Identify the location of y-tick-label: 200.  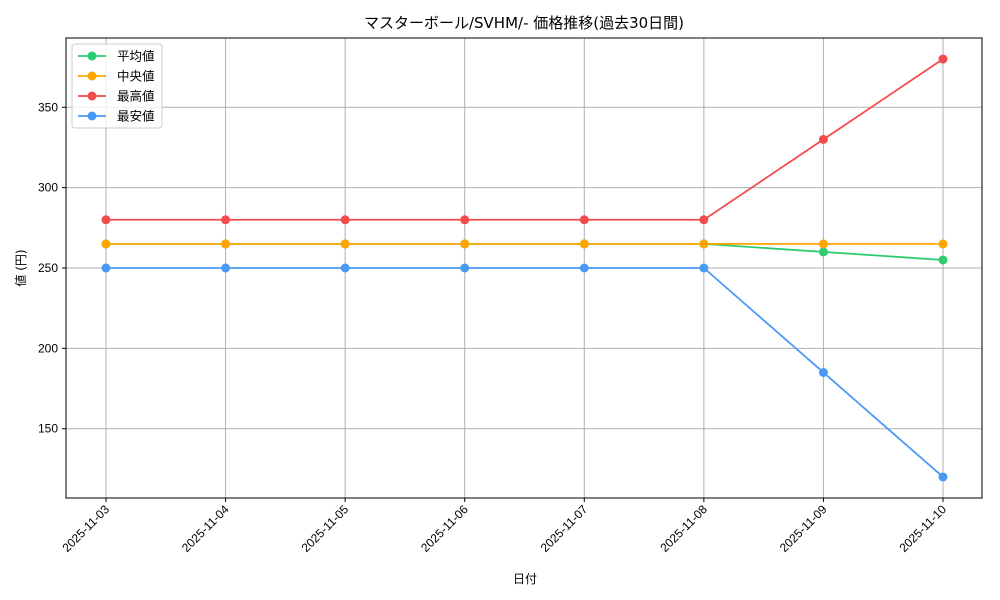
(48, 348).